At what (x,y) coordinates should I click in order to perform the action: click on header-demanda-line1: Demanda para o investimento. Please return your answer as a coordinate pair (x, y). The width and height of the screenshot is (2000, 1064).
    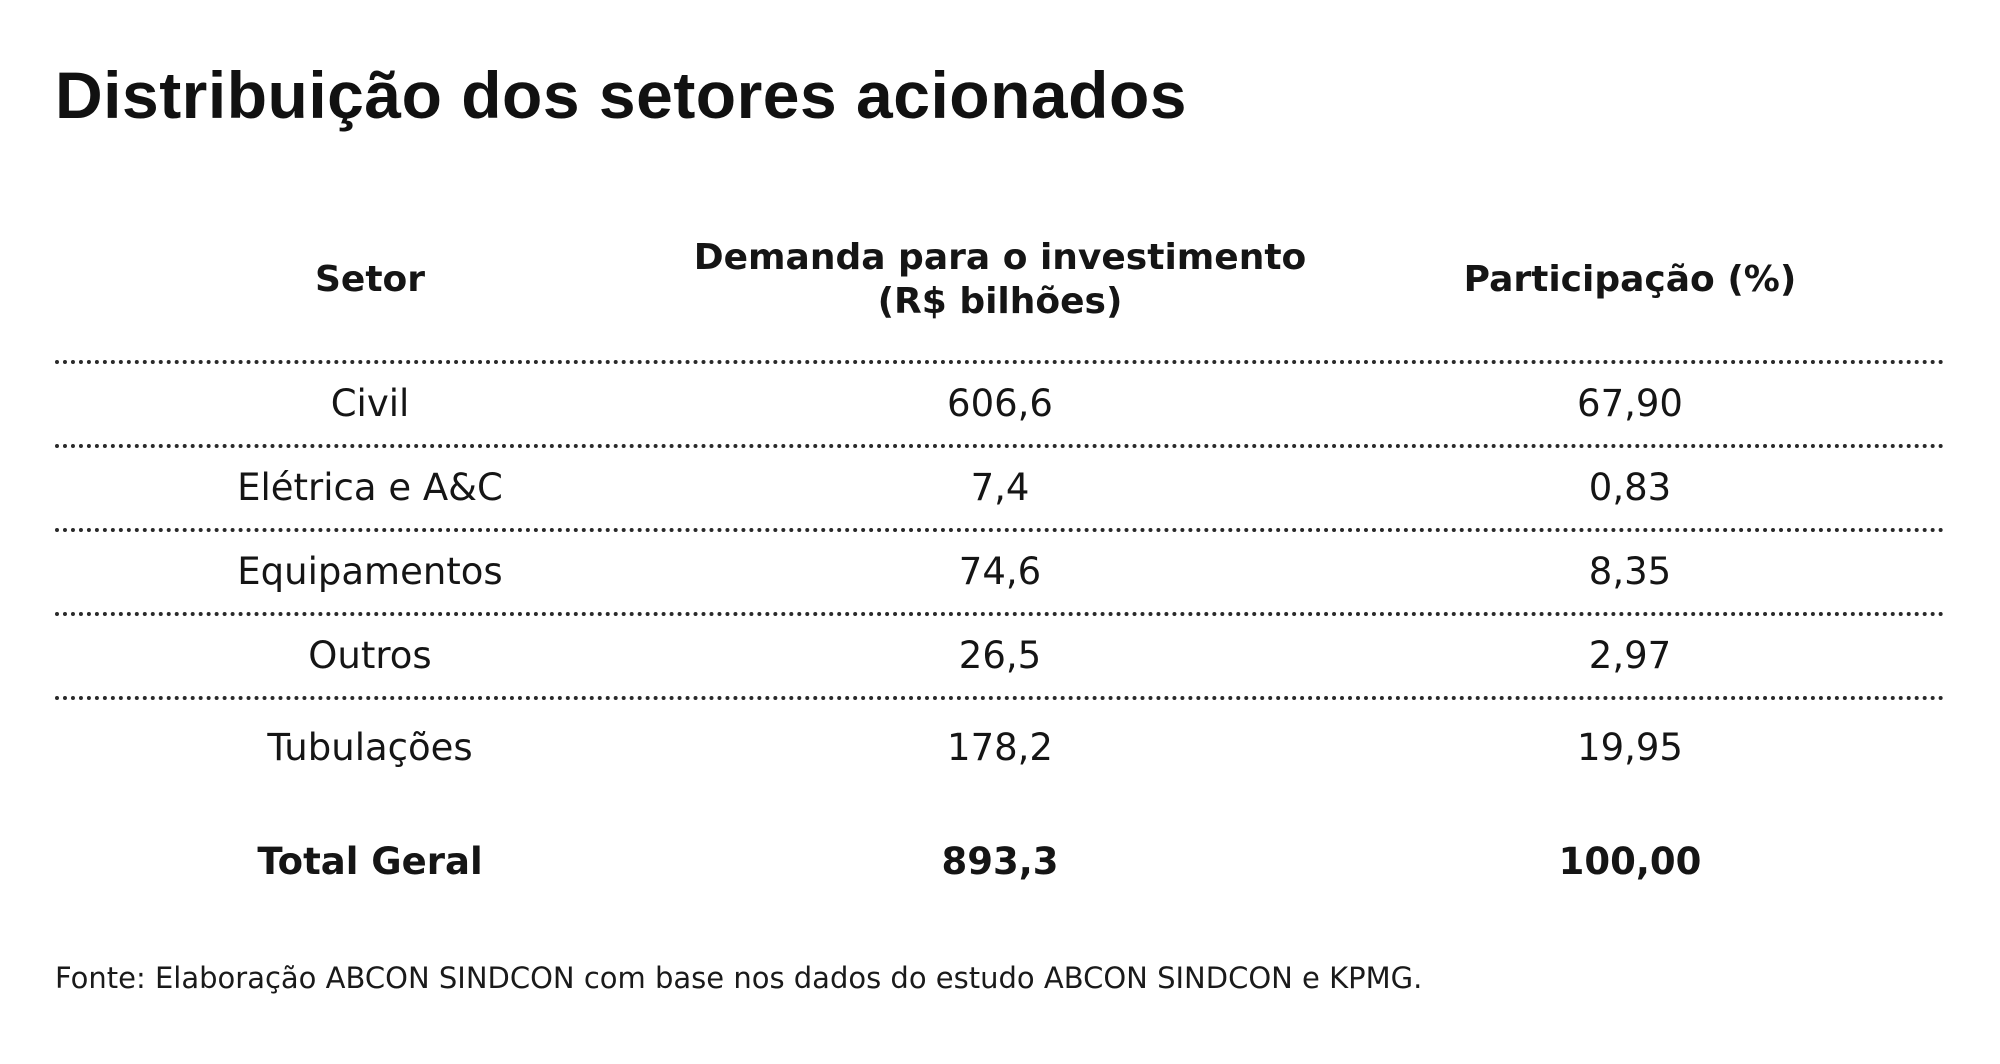
    Looking at the image, I should click on (1000, 257).